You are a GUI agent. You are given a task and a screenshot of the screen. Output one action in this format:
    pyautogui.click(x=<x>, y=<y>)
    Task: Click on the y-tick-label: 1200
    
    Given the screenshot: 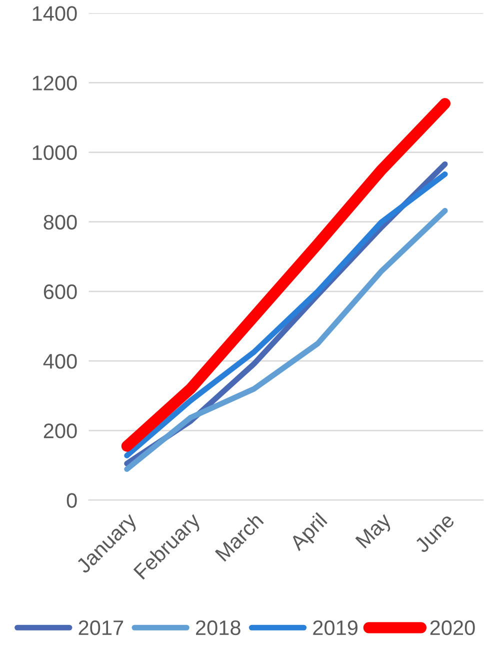 What is the action you would take?
    pyautogui.click(x=54, y=83)
    